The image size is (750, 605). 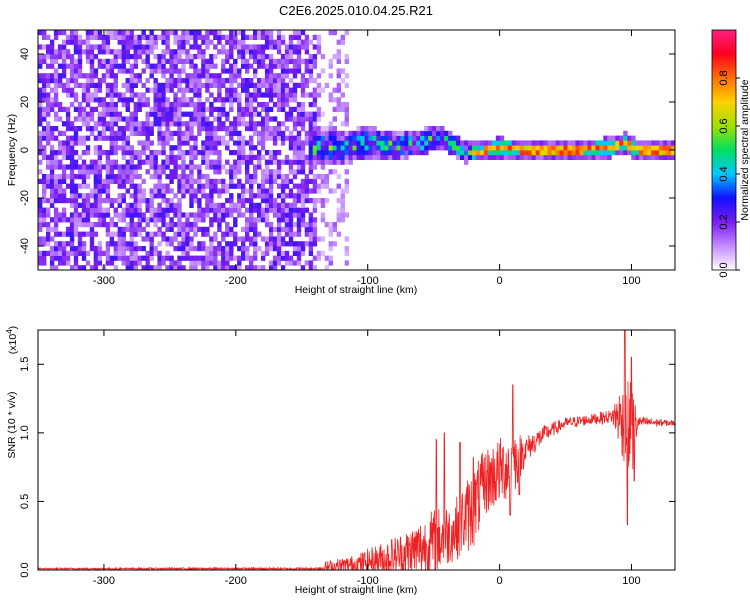 I want to click on snr-y-label: SNR (10 * v/v), so click(x=12, y=424).